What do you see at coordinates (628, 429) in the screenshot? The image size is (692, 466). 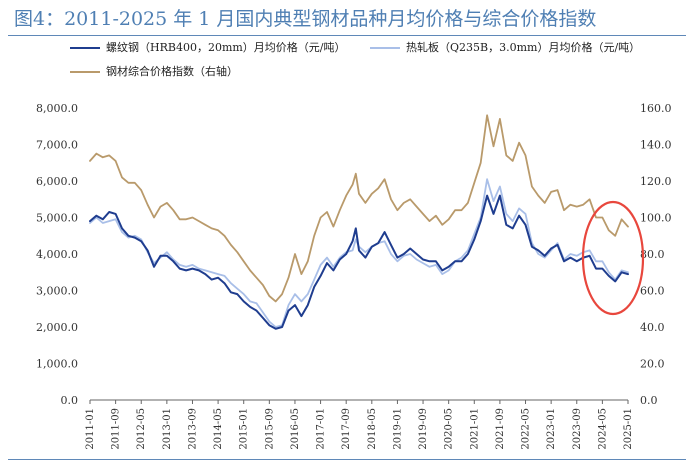 I see `x-tick-label: 2025-01` at bounding box center [628, 429].